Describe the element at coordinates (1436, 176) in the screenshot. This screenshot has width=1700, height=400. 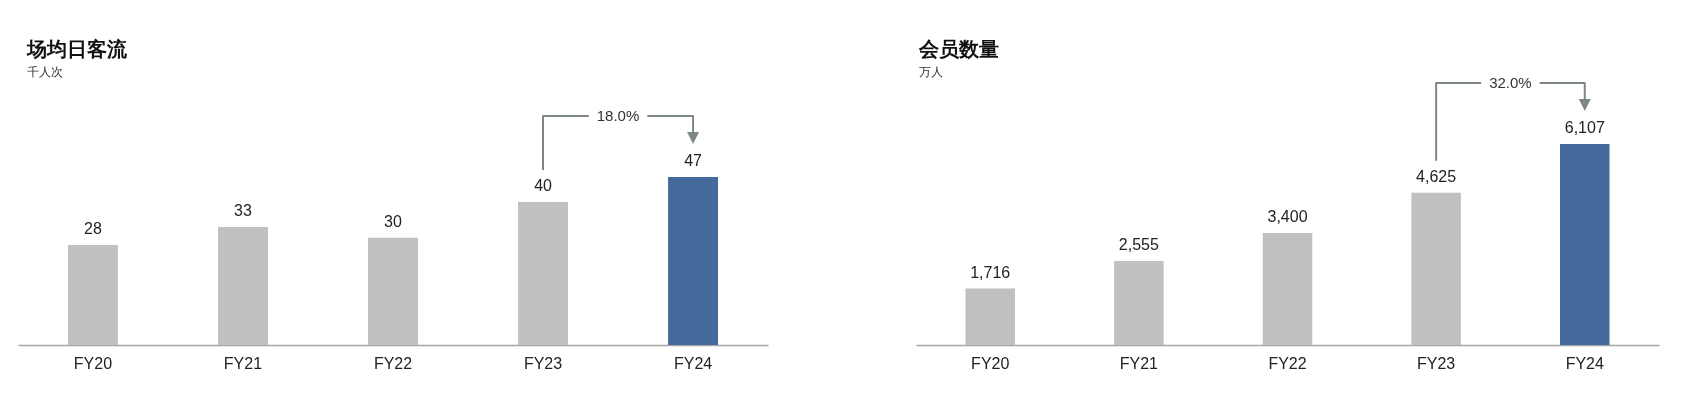
I see `data-label: 4,625` at that location.